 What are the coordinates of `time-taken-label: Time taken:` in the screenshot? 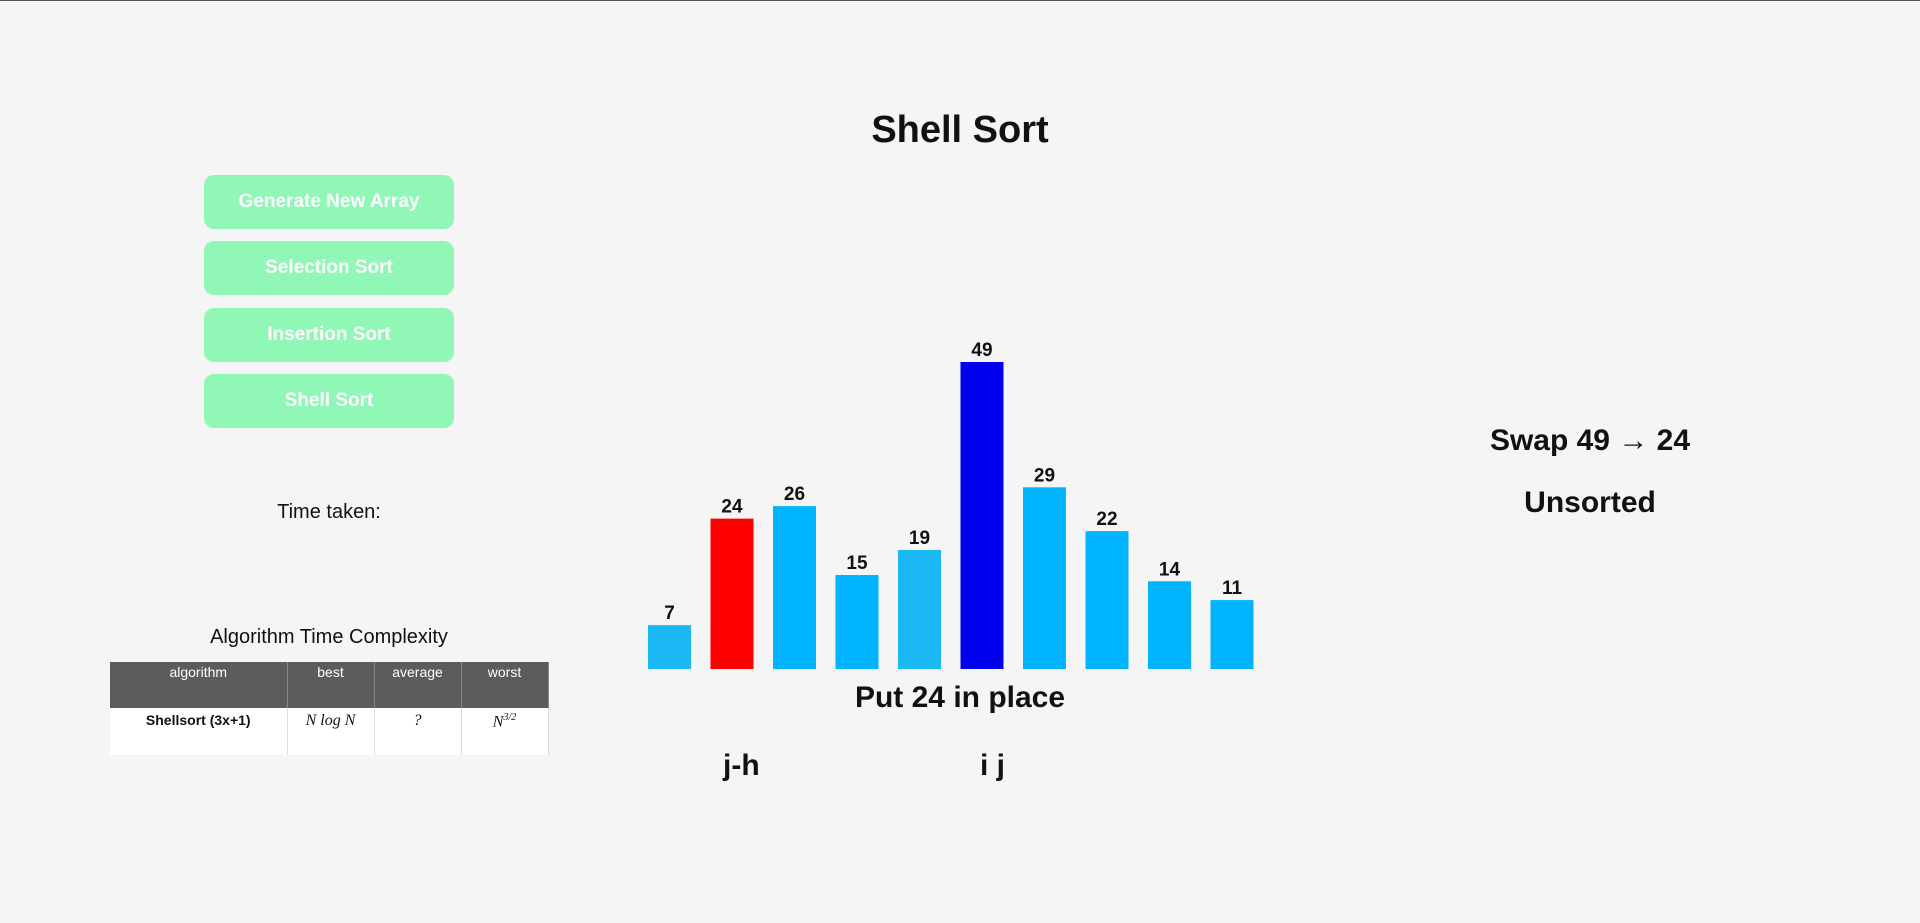 It's located at (329, 512).